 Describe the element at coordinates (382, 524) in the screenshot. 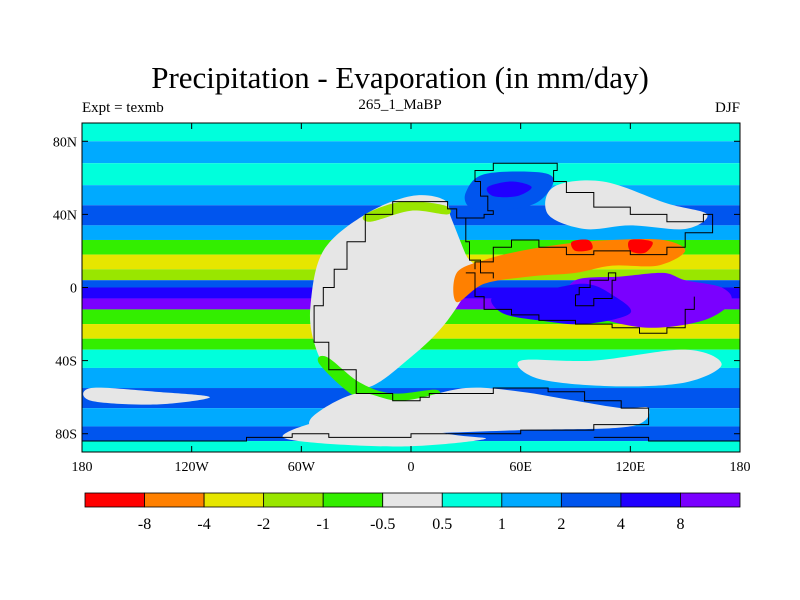

I see `colorbar-label: -0.5` at that location.